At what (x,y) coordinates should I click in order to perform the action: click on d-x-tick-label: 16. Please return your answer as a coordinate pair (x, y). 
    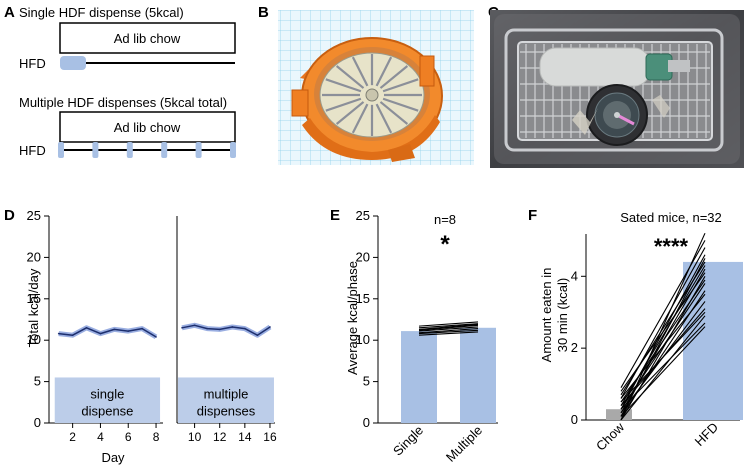
    Looking at the image, I should click on (270, 437).